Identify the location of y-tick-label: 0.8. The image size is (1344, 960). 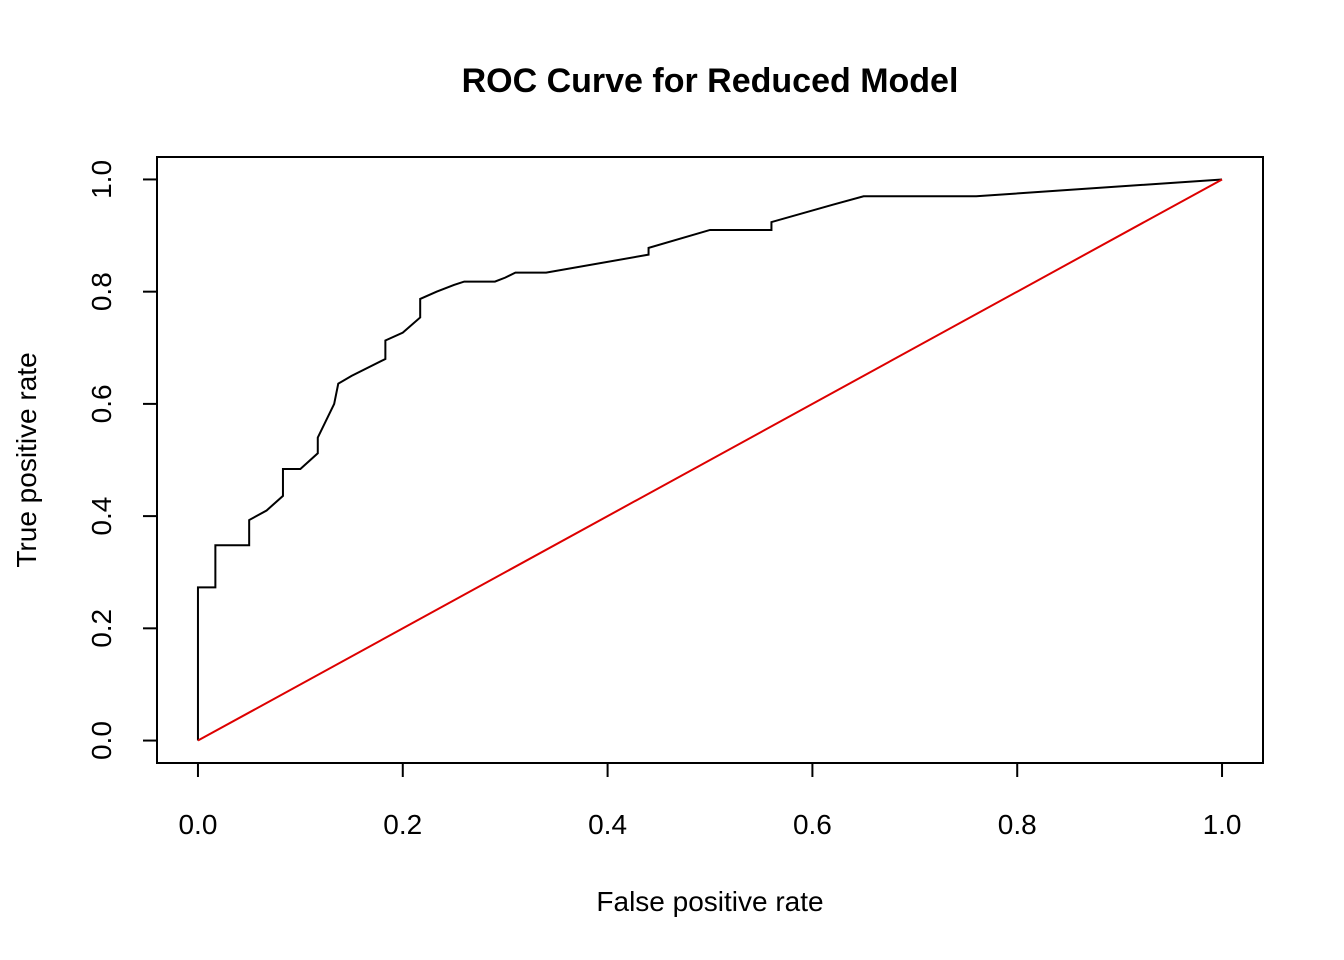
(101, 291).